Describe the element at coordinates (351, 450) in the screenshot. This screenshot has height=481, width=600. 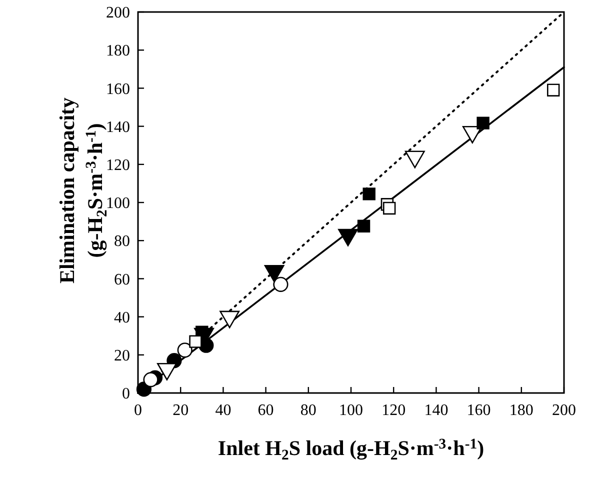
I see `text: Inlet H$_{2}$S load (g-H$_{2}$S·m$^{-3}$·h$^{-1}$)` at that location.